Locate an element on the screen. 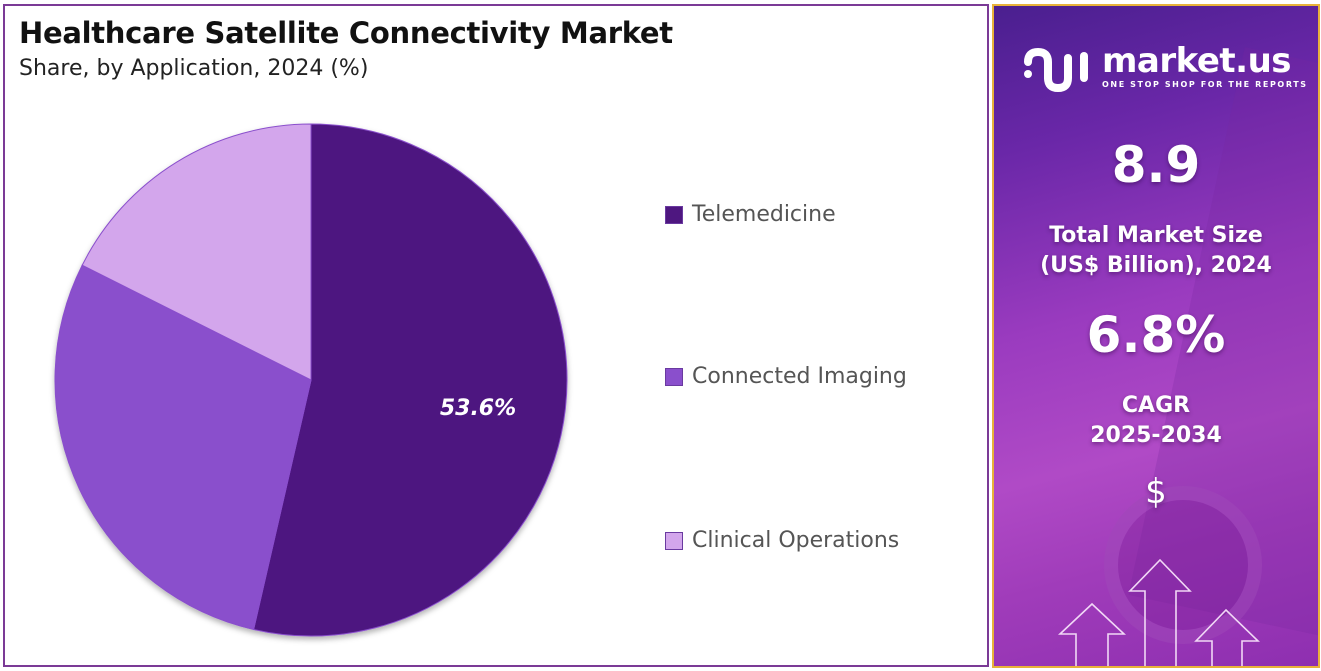  pie-slice-clinical-operations is located at coordinates (196, 252).